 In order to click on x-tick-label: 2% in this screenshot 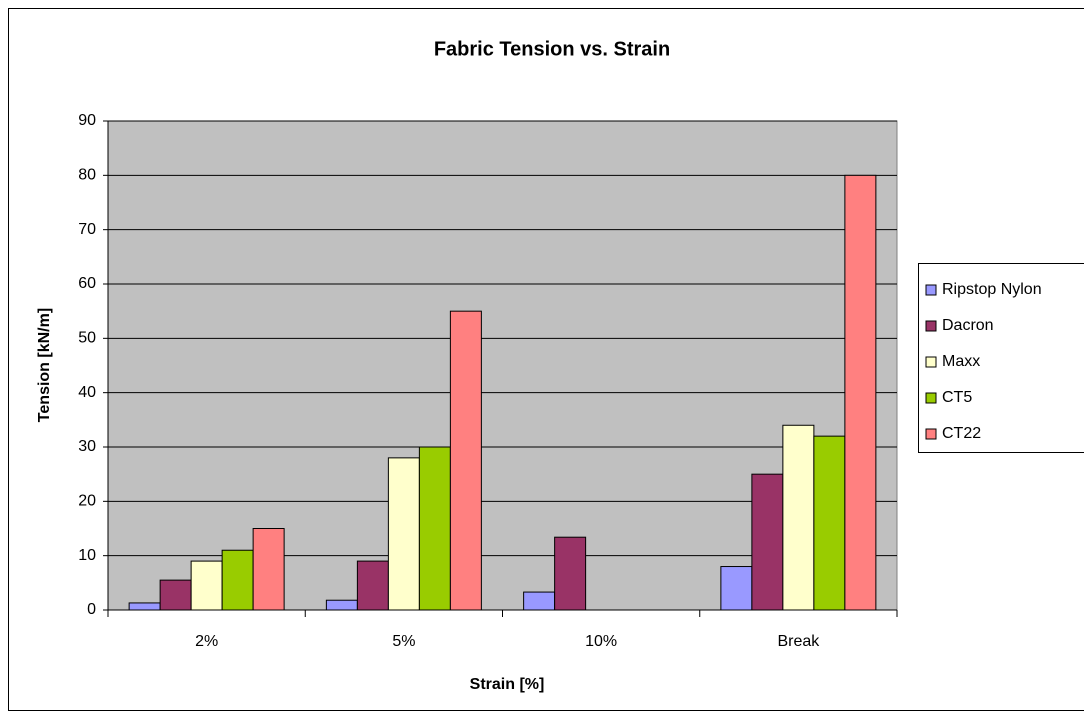, I will do `click(206, 641)`.